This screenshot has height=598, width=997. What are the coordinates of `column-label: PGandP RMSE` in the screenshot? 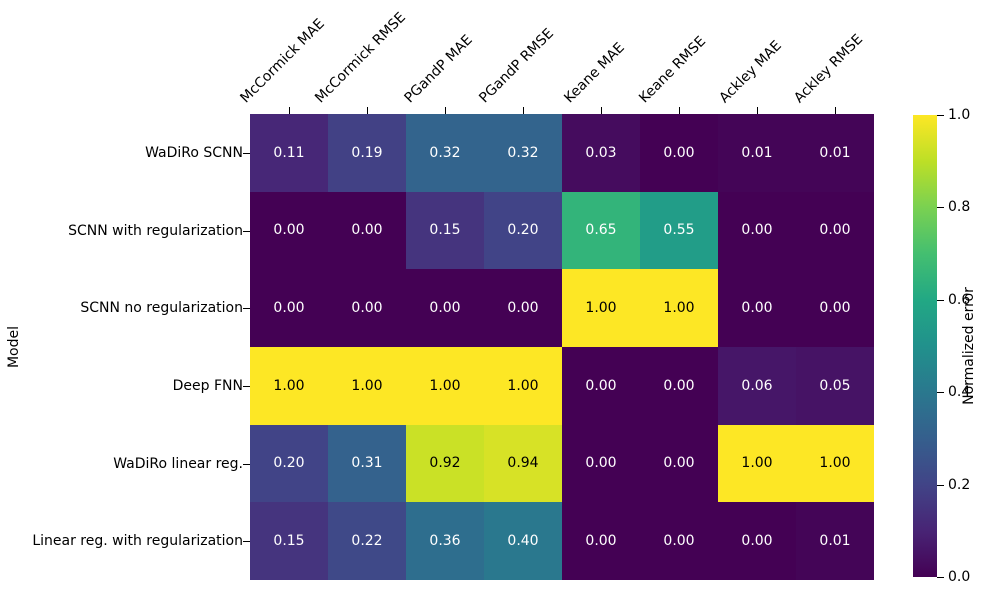 It's located at (516, 66).